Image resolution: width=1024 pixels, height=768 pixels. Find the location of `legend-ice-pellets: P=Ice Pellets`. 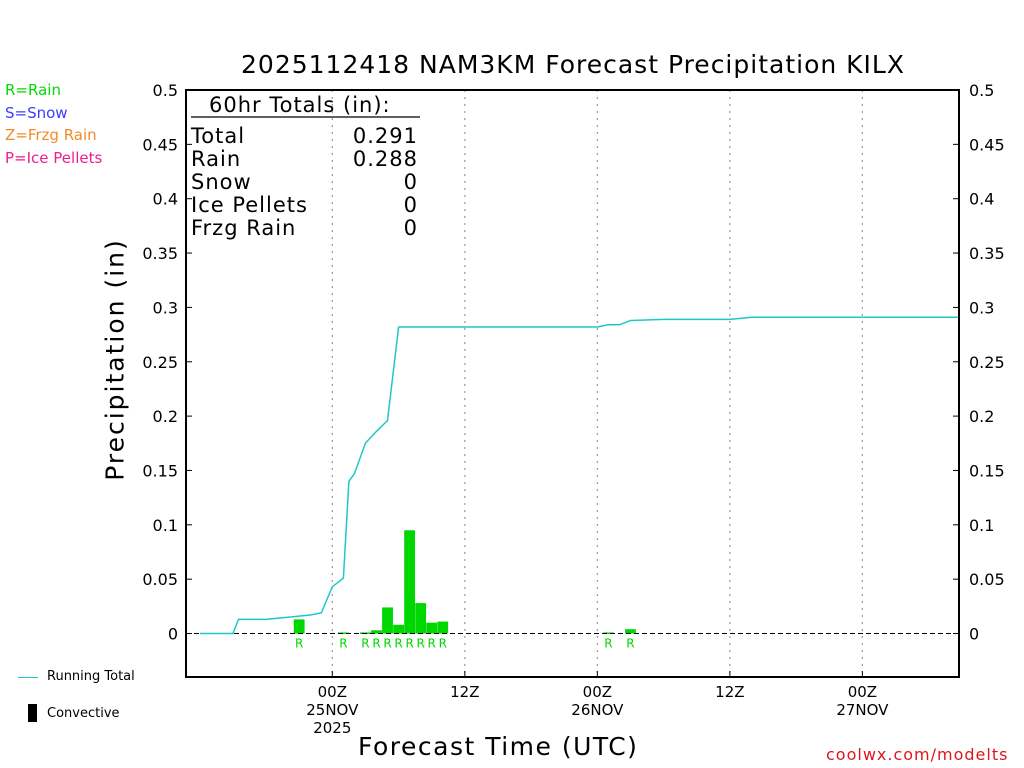

legend-ice-pellets: P=Ice Pellets is located at coordinates (54, 158).